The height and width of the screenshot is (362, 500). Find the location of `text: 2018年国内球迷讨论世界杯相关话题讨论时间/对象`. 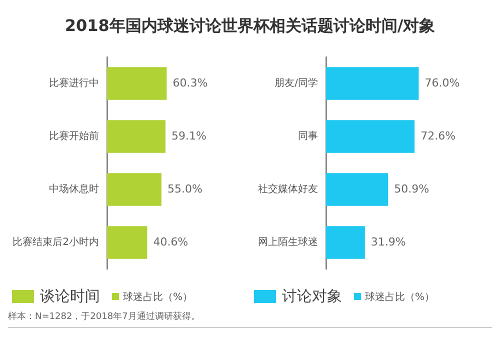

text: 2018年国内球迷讨论世界杯相关话题讨论时间/对象 is located at coordinates (250, 26).